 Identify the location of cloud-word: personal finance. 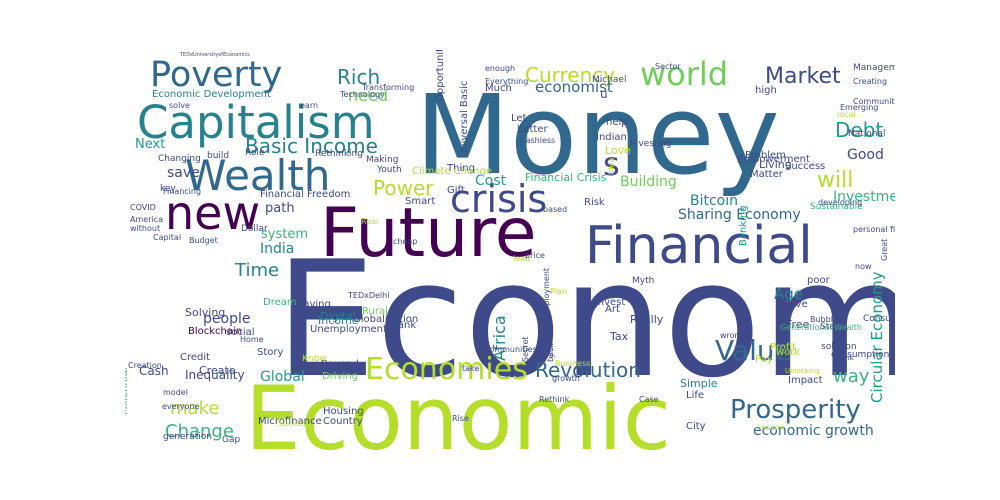
(874, 229).